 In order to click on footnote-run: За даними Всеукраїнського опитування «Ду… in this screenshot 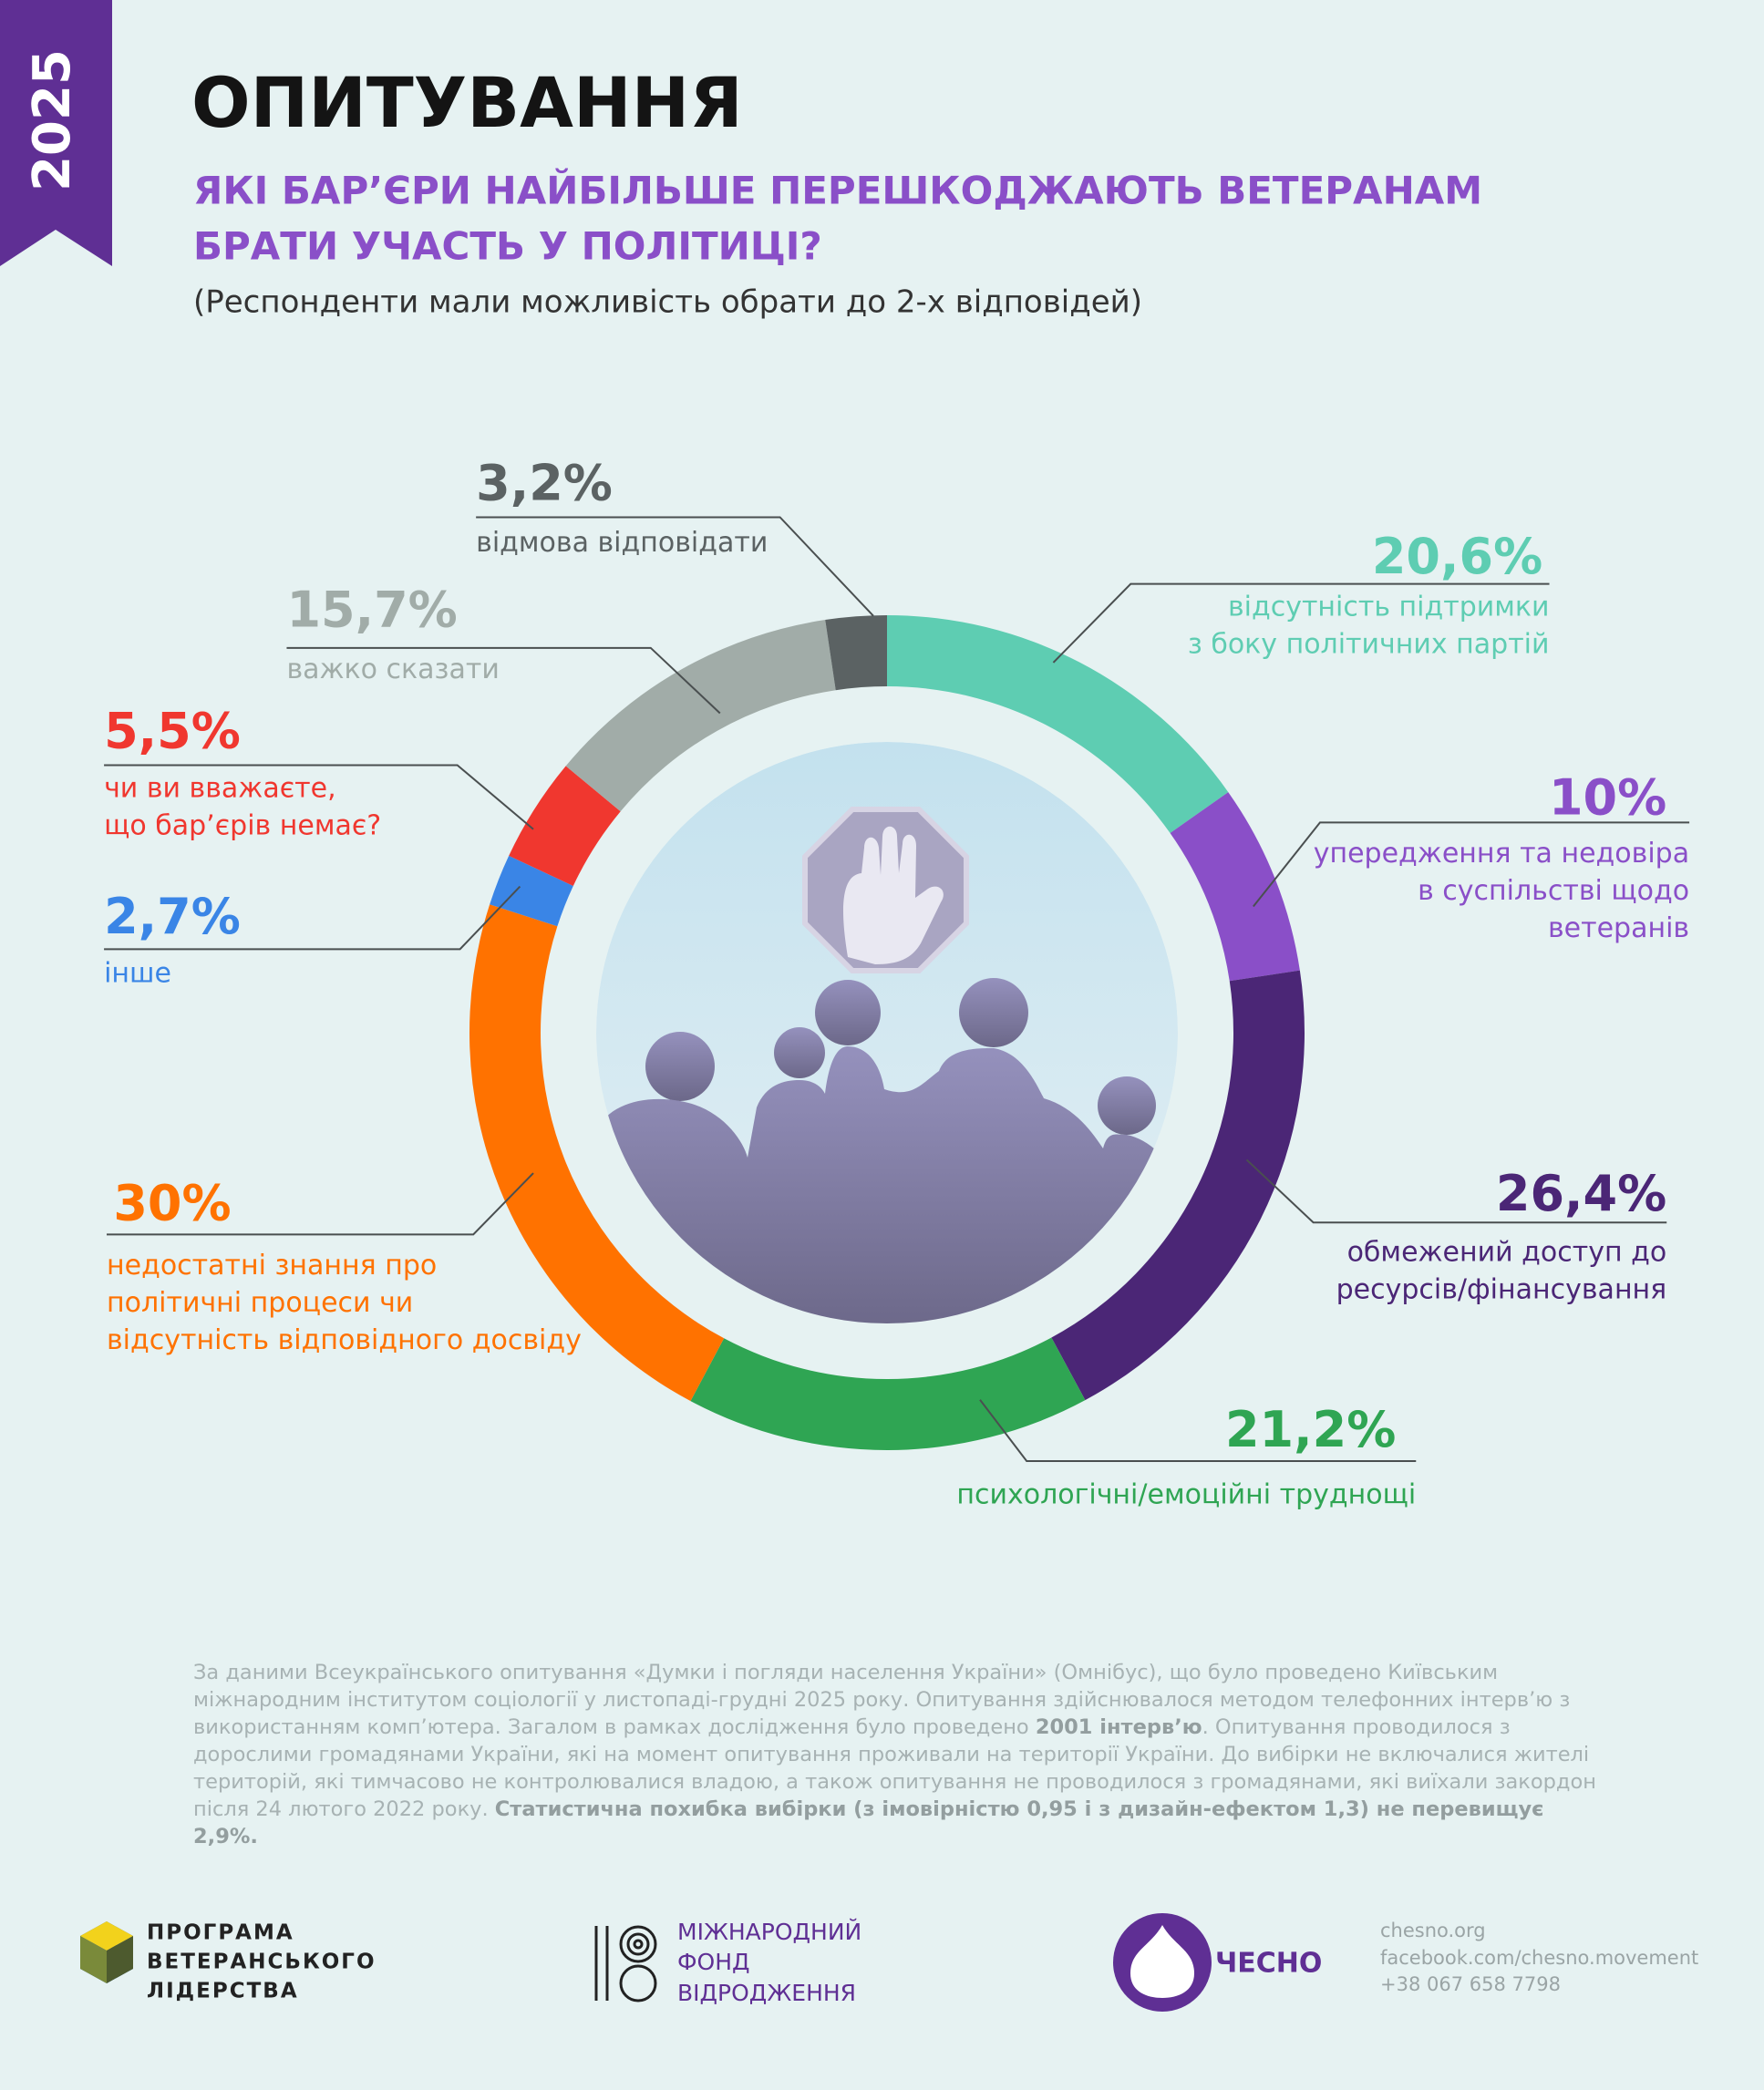, I will do `click(882, 1700)`.